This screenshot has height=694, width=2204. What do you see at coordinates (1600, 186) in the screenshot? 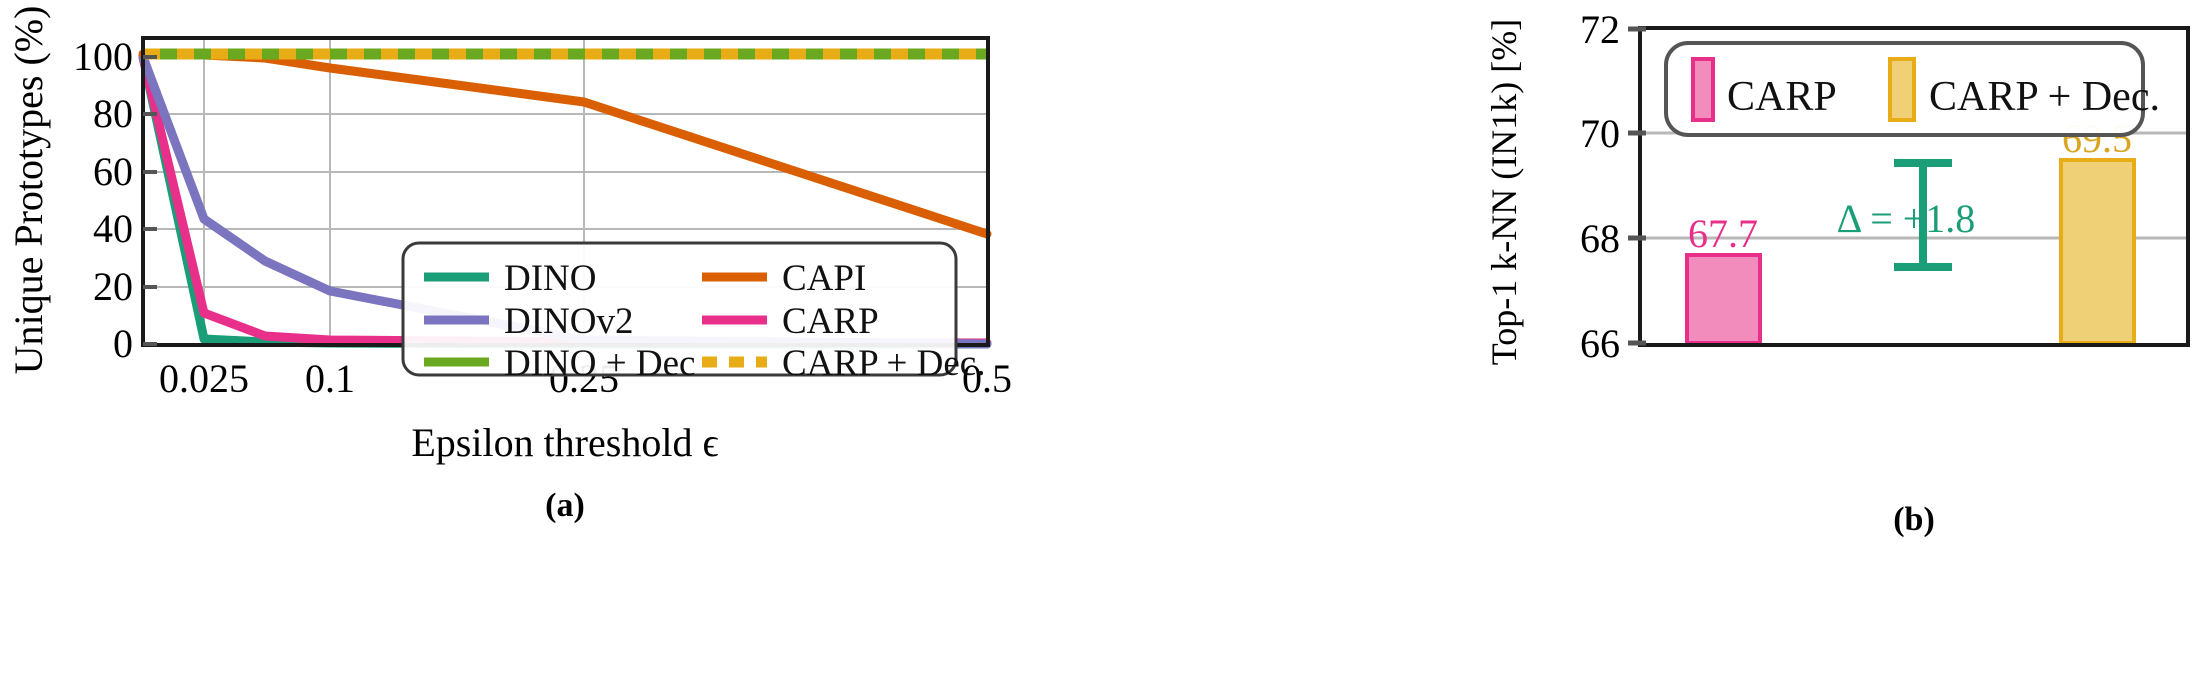
I see `panel-b-ytick-labels: 66 68 70 72` at bounding box center [1600, 186].